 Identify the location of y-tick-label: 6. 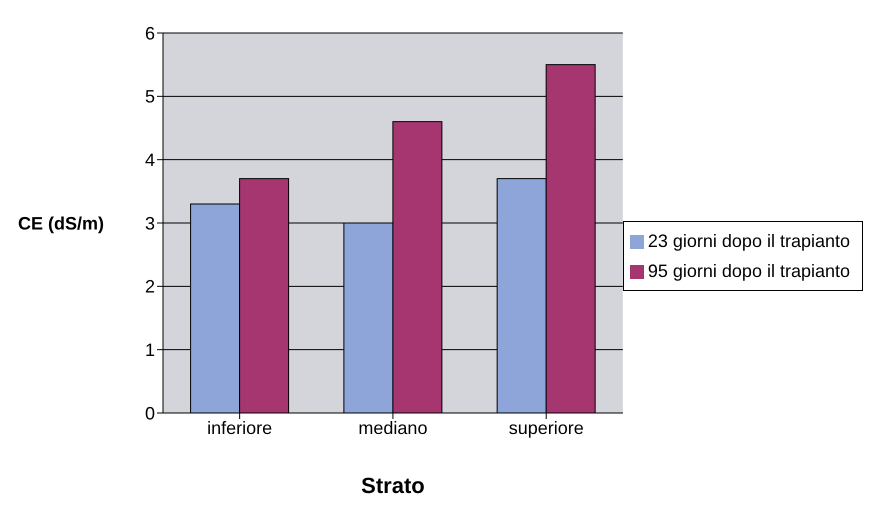
(149, 33).